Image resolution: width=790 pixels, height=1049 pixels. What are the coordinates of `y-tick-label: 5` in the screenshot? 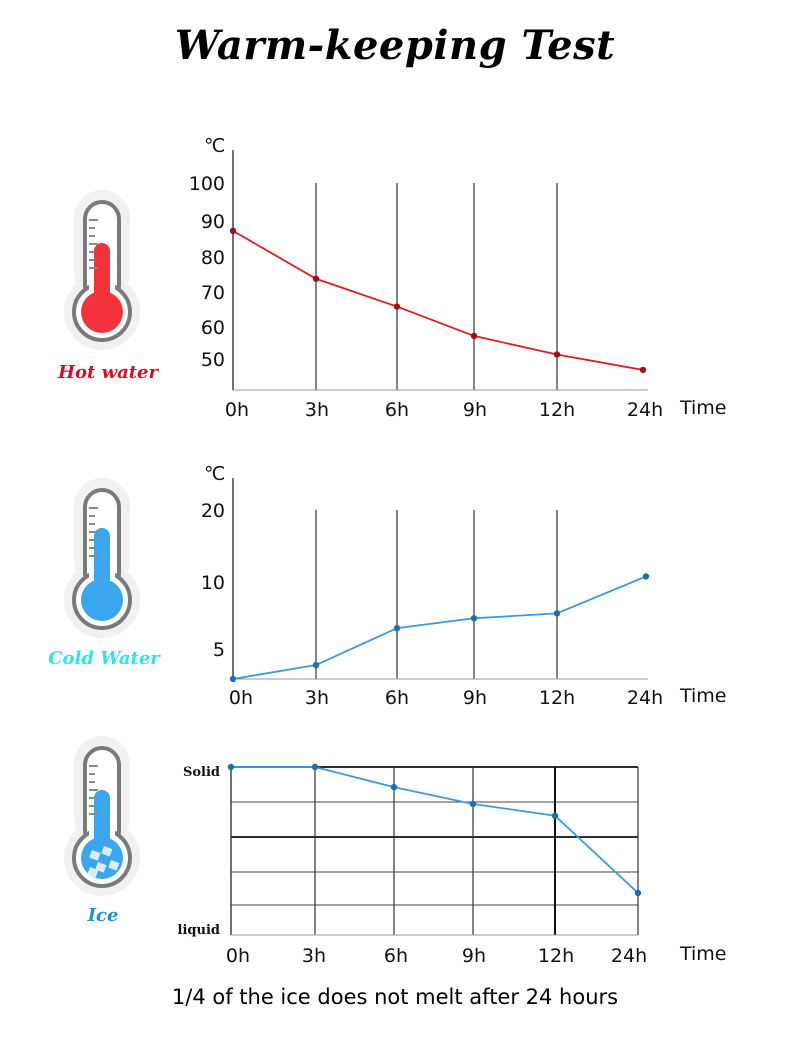 It's located at (219, 650).